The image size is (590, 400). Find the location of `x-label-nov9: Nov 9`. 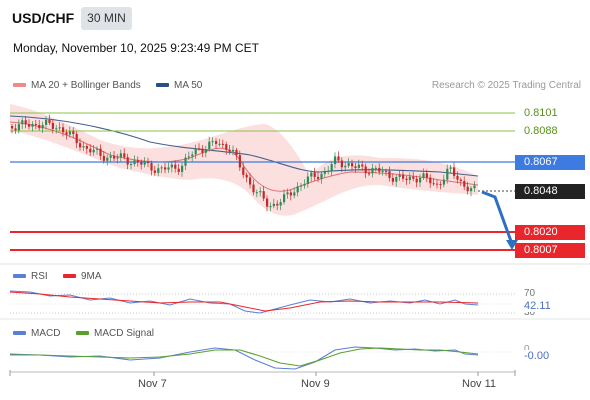

x-label-nov9: Nov 9 is located at coordinates (315, 384).